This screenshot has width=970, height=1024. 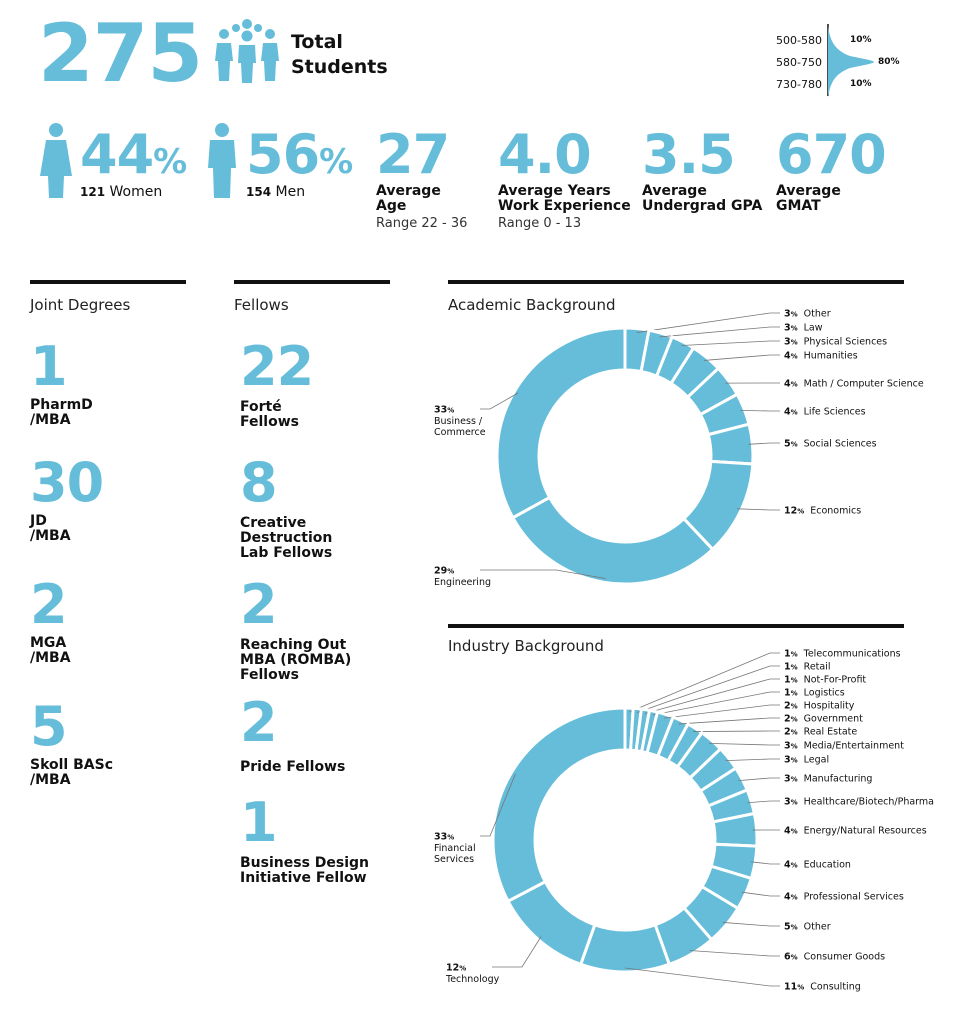 I want to click on woman-icon, so click(x=56, y=160).